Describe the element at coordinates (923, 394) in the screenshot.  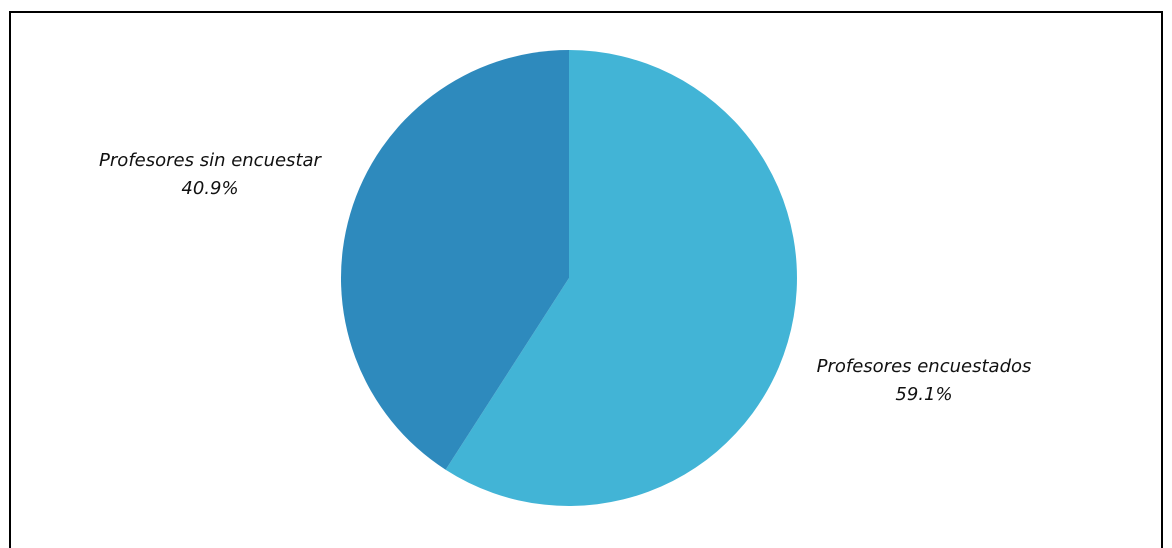
I see `slice-value-profesores-encuestados: 59.1%` at that location.